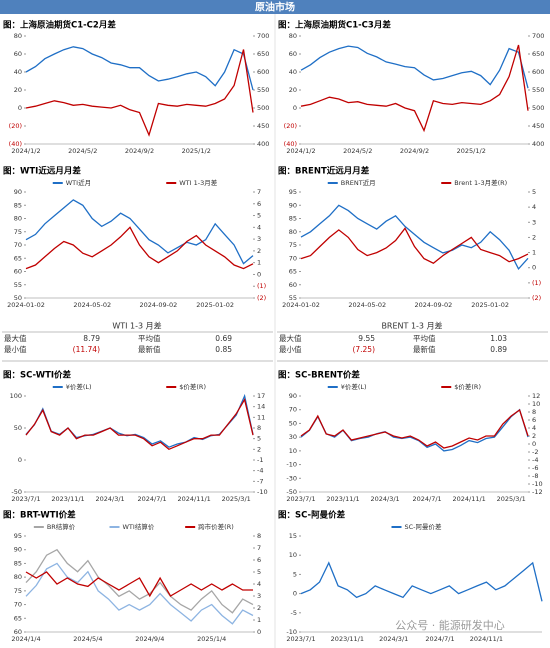 This screenshot has height=648, width=550. Describe the element at coordinates (275, 7) in the screenshot. I see `header-bar` at that location.